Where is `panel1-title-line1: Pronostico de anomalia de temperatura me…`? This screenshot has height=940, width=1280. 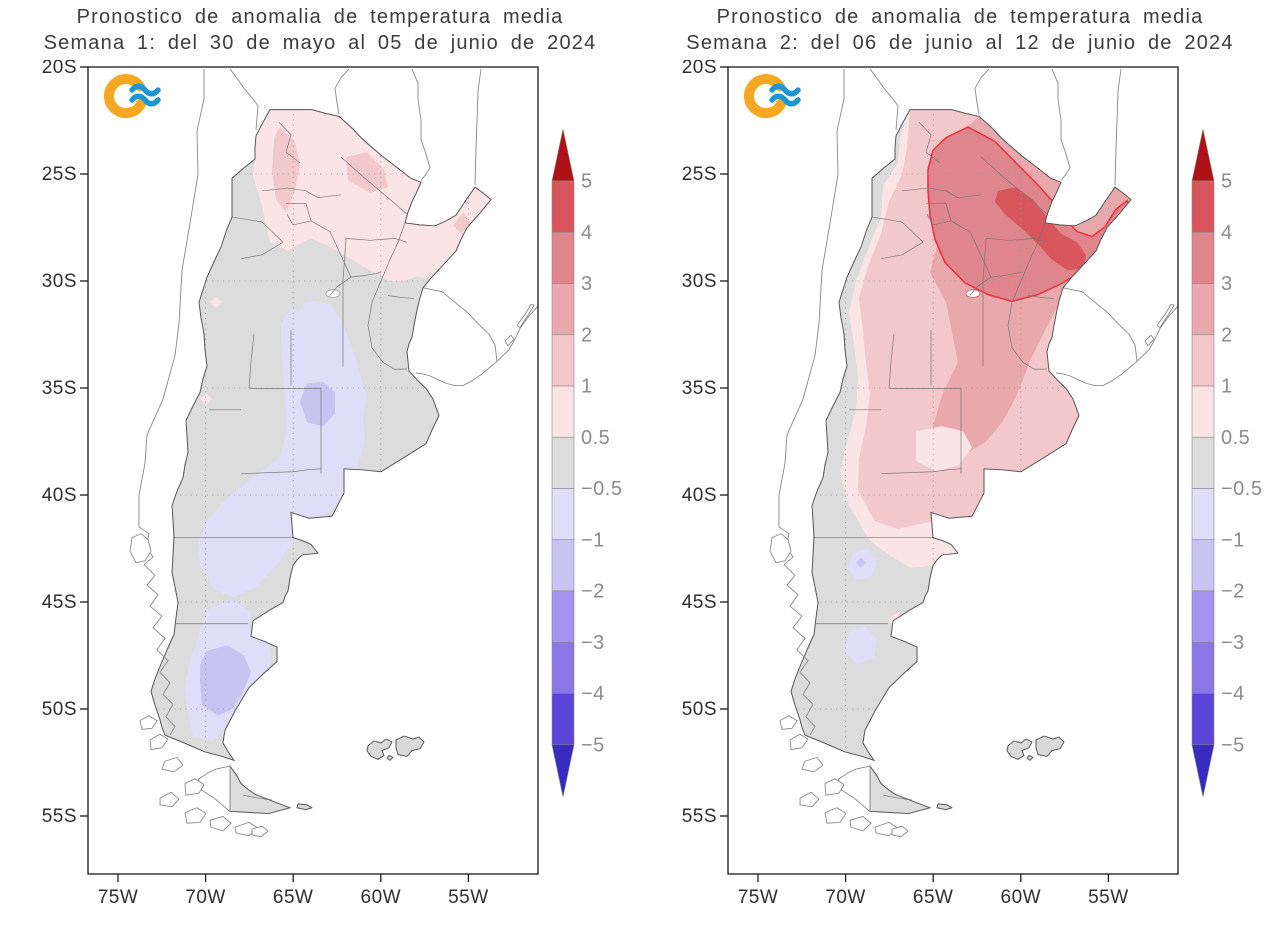
panel1-title-line1: Pronostico de anomalia de temperatura me… is located at coordinates (320, 17).